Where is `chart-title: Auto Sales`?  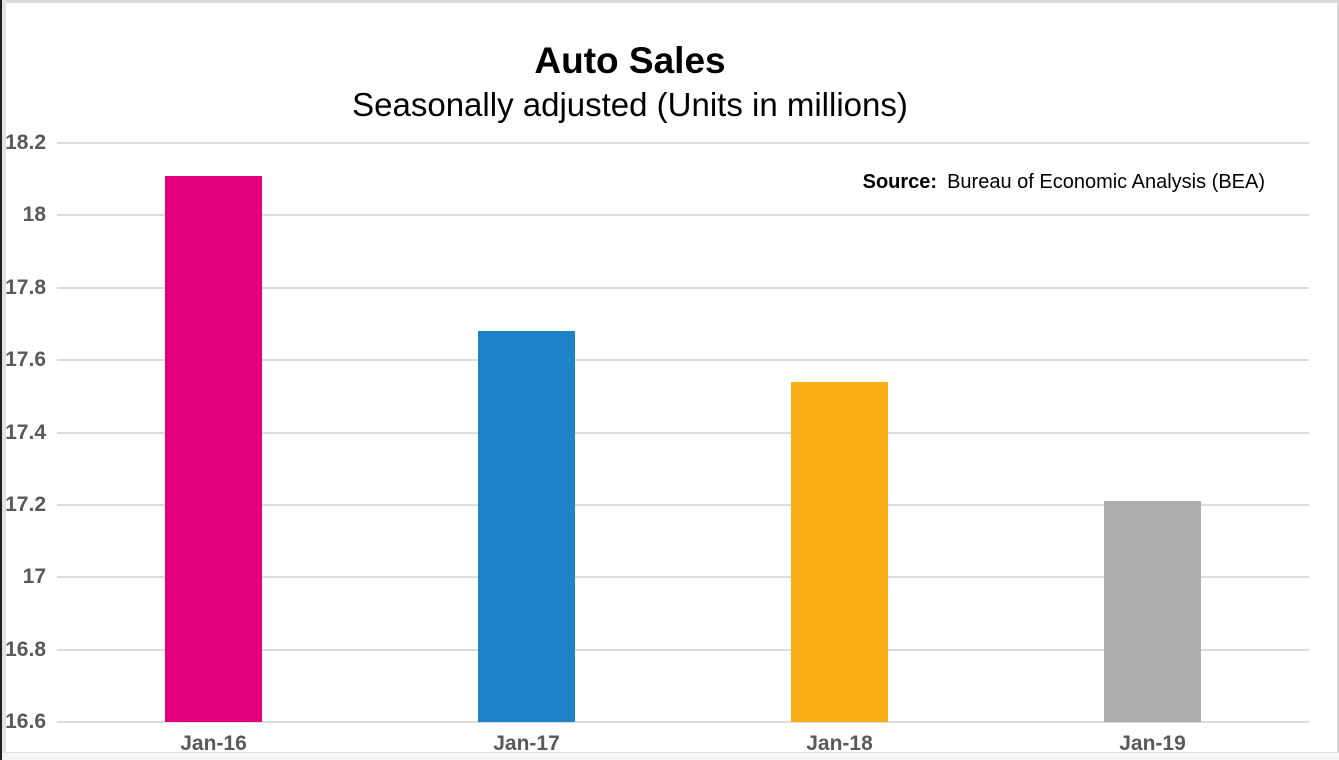 chart-title: Auto Sales is located at coordinates (630, 60).